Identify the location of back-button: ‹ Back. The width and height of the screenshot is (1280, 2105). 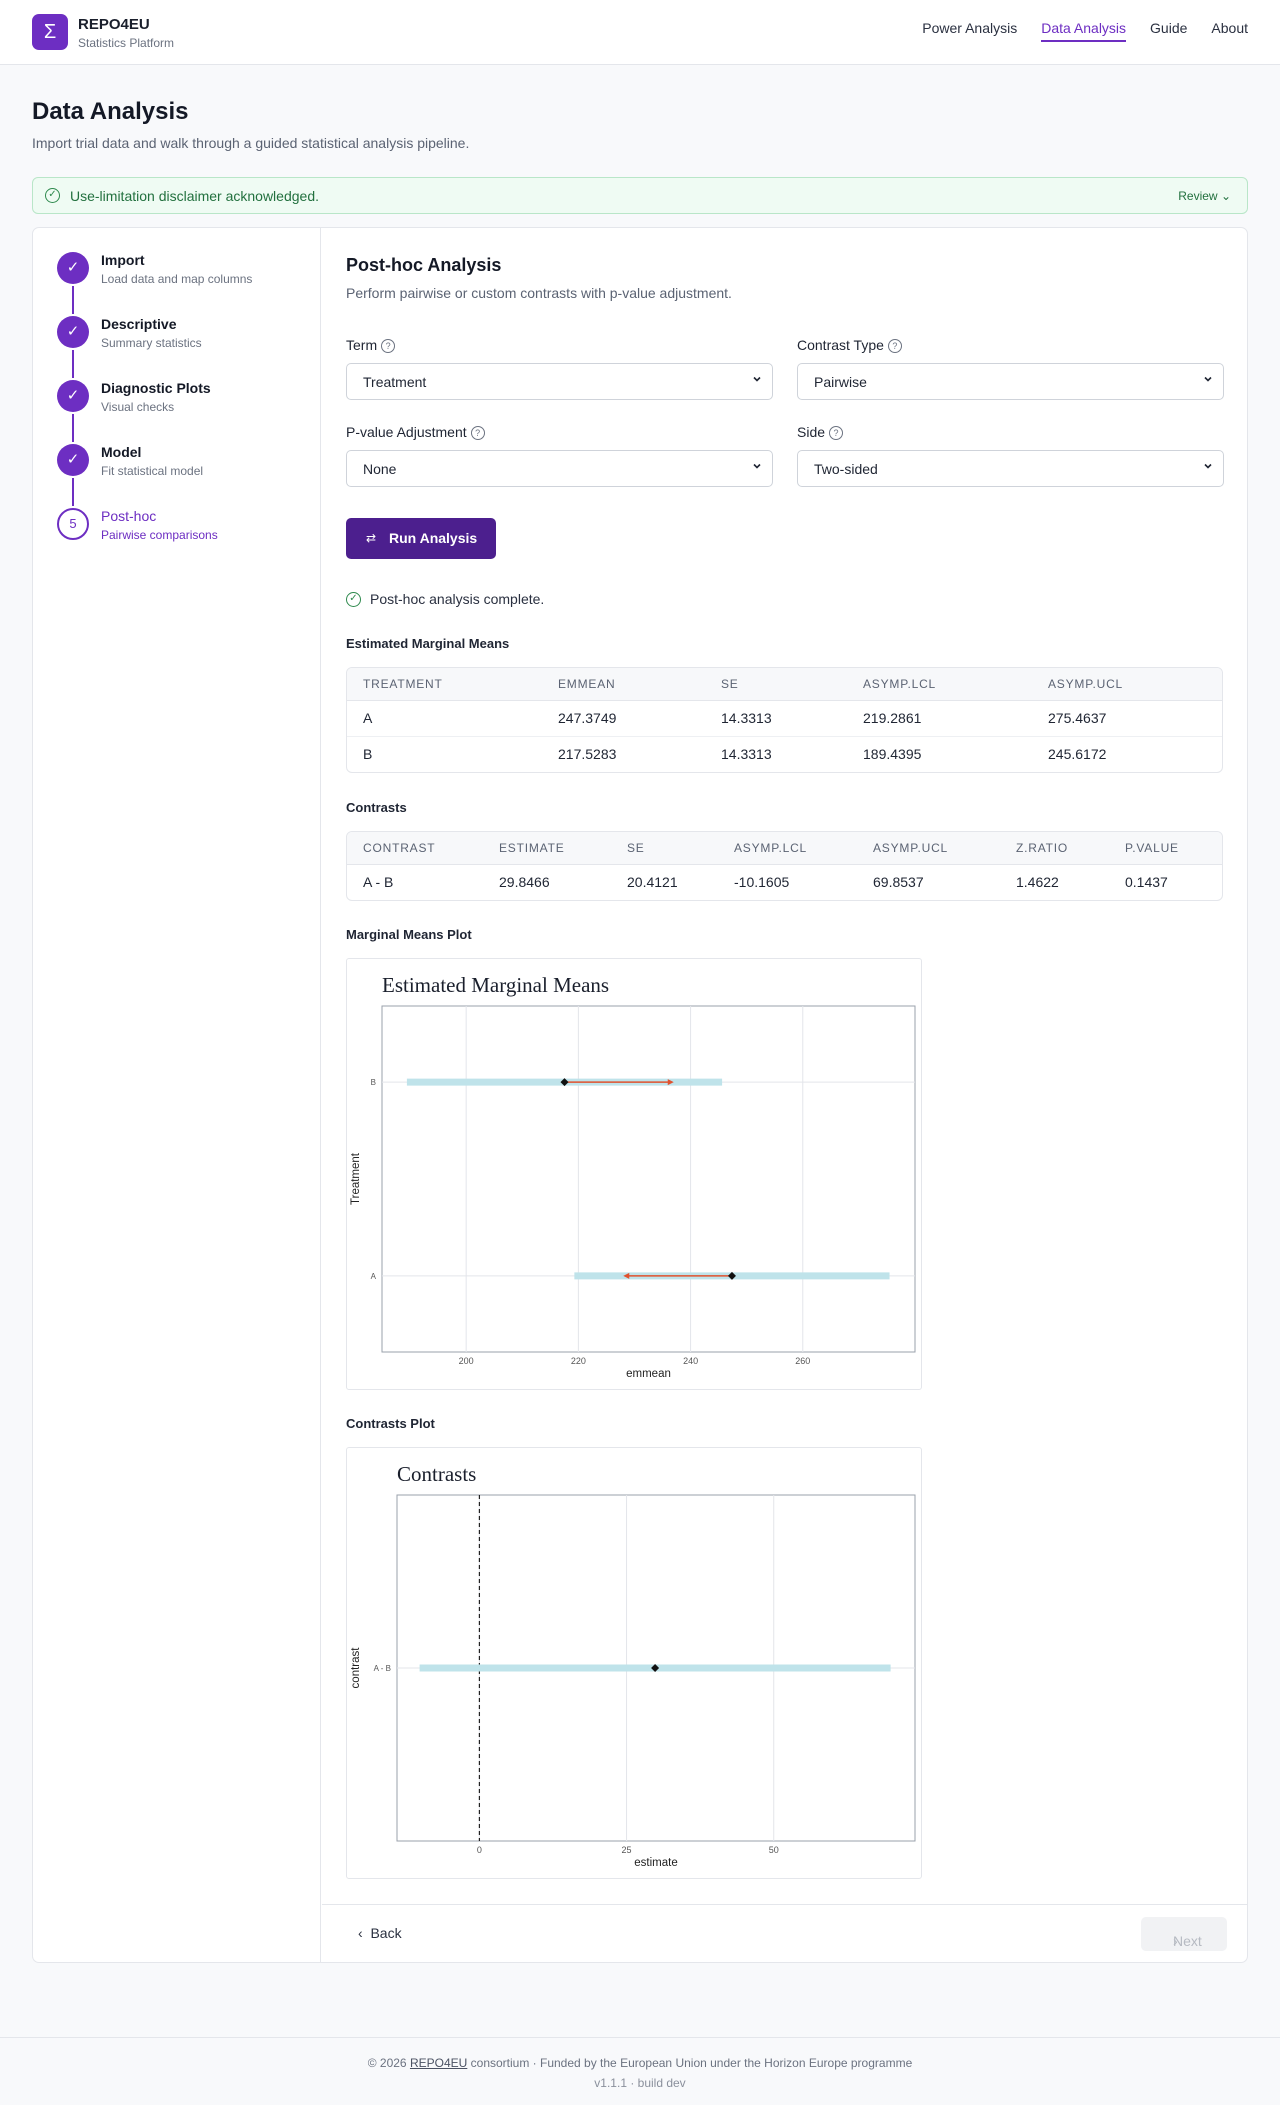
(380, 1933).